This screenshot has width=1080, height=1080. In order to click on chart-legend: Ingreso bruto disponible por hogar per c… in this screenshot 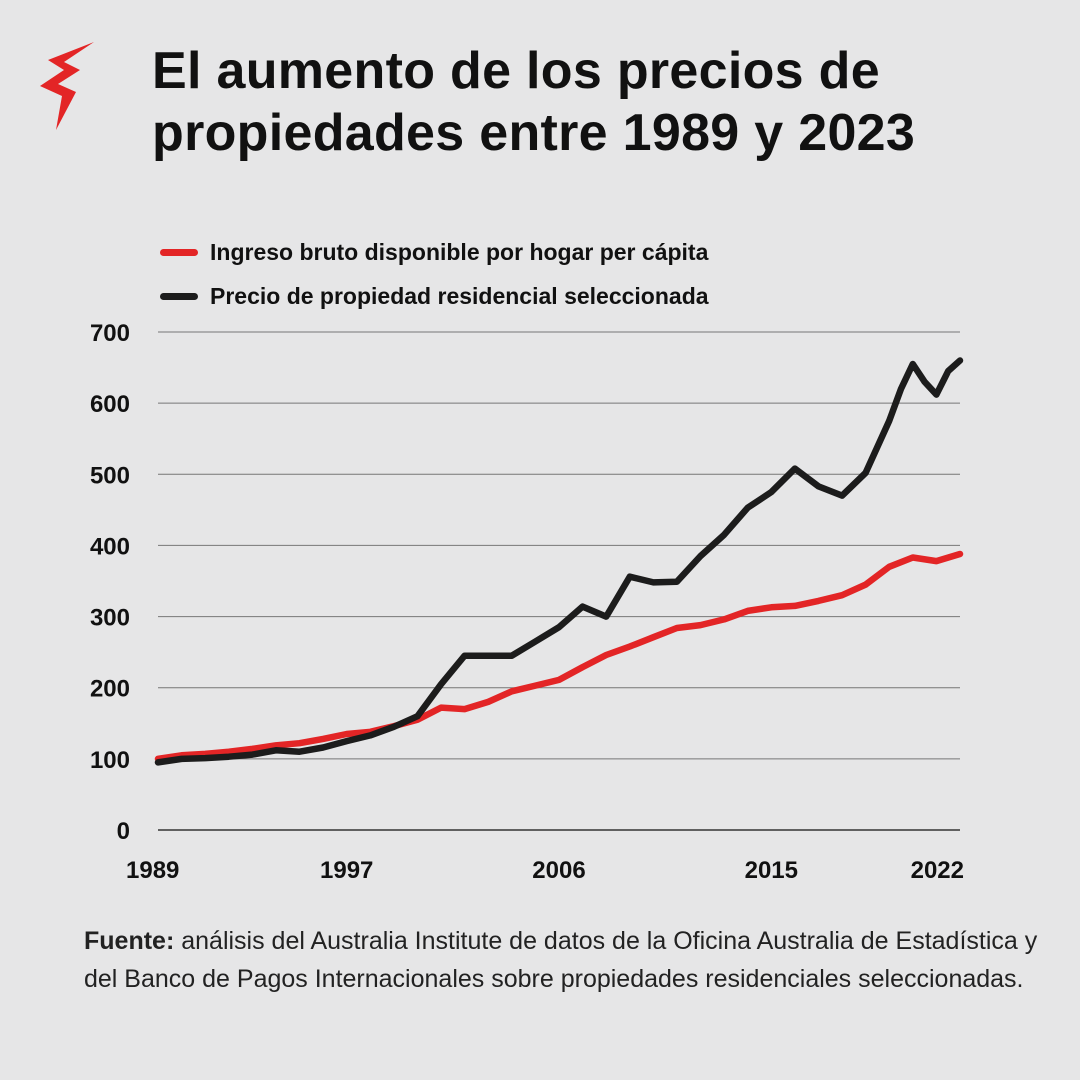, I will do `click(434, 274)`.